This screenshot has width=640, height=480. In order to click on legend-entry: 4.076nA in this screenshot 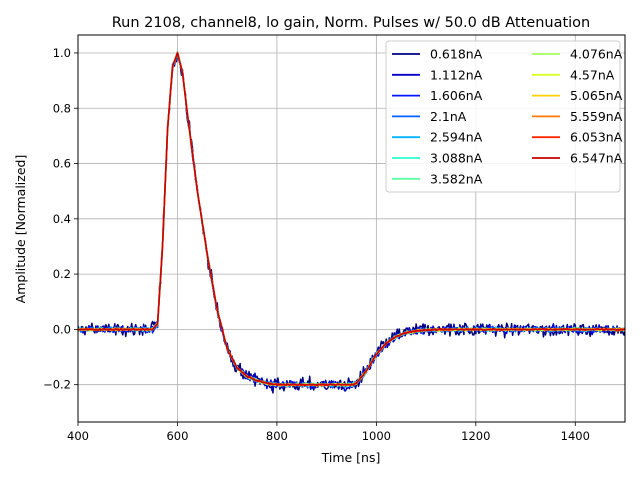, I will do `click(596, 54)`.